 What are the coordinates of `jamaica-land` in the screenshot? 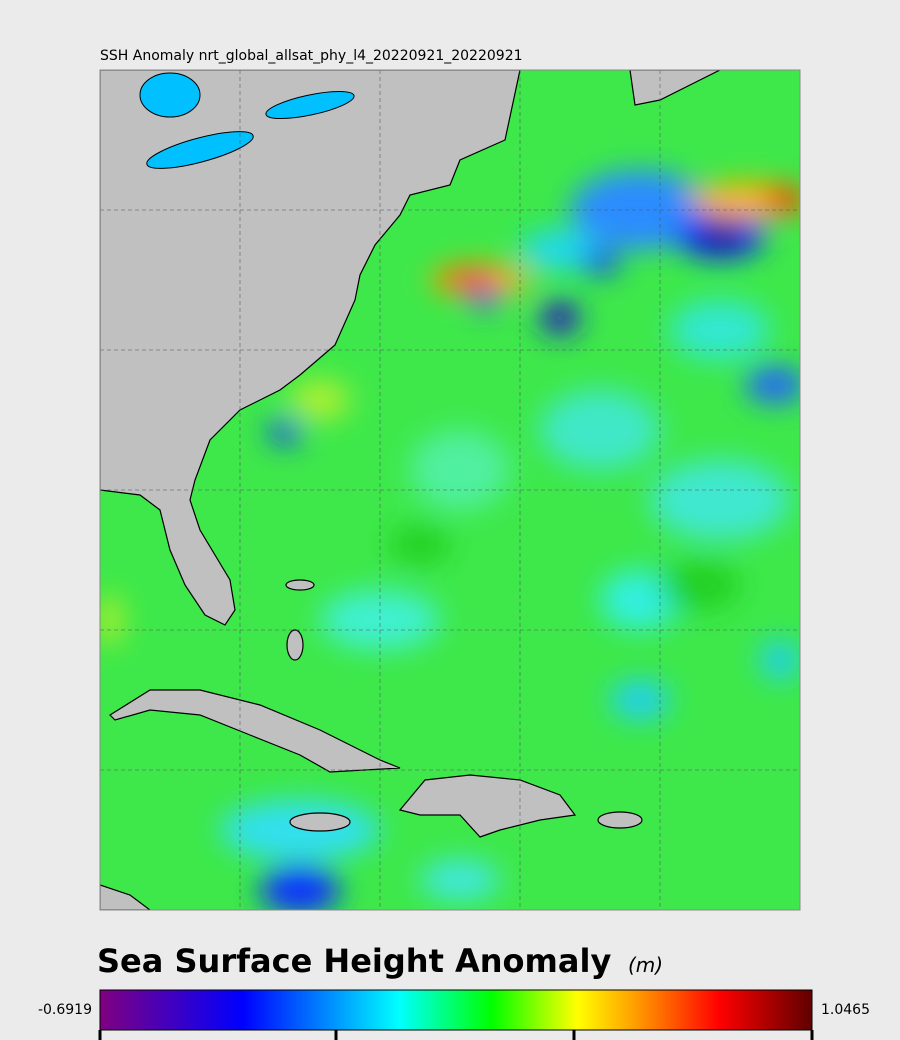 It's located at (320, 822).